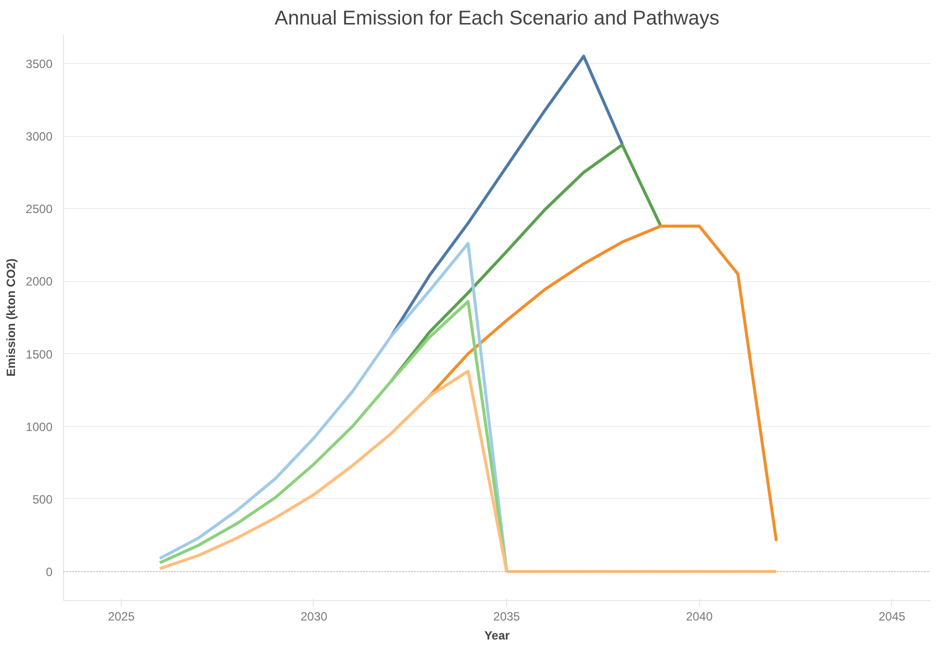 This screenshot has width=940, height=648. What do you see at coordinates (699, 617) in the screenshot?
I see `x-tick-label: 2040` at bounding box center [699, 617].